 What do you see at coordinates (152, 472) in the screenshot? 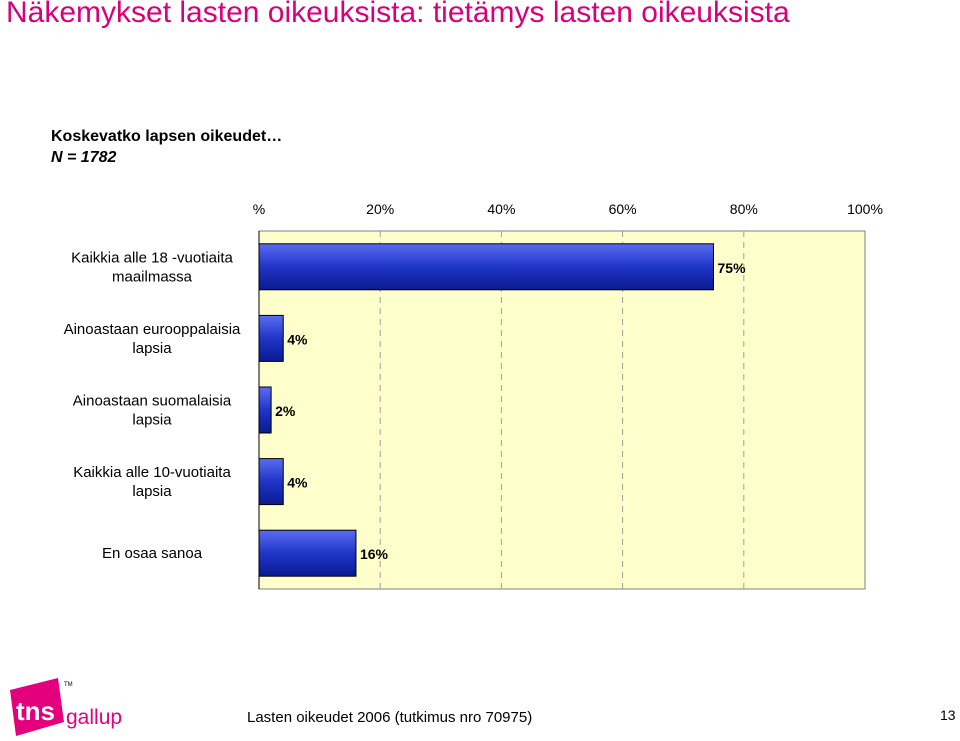
I see `category-label-line: Kaikkia alle 10-vuotiaita` at bounding box center [152, 472].